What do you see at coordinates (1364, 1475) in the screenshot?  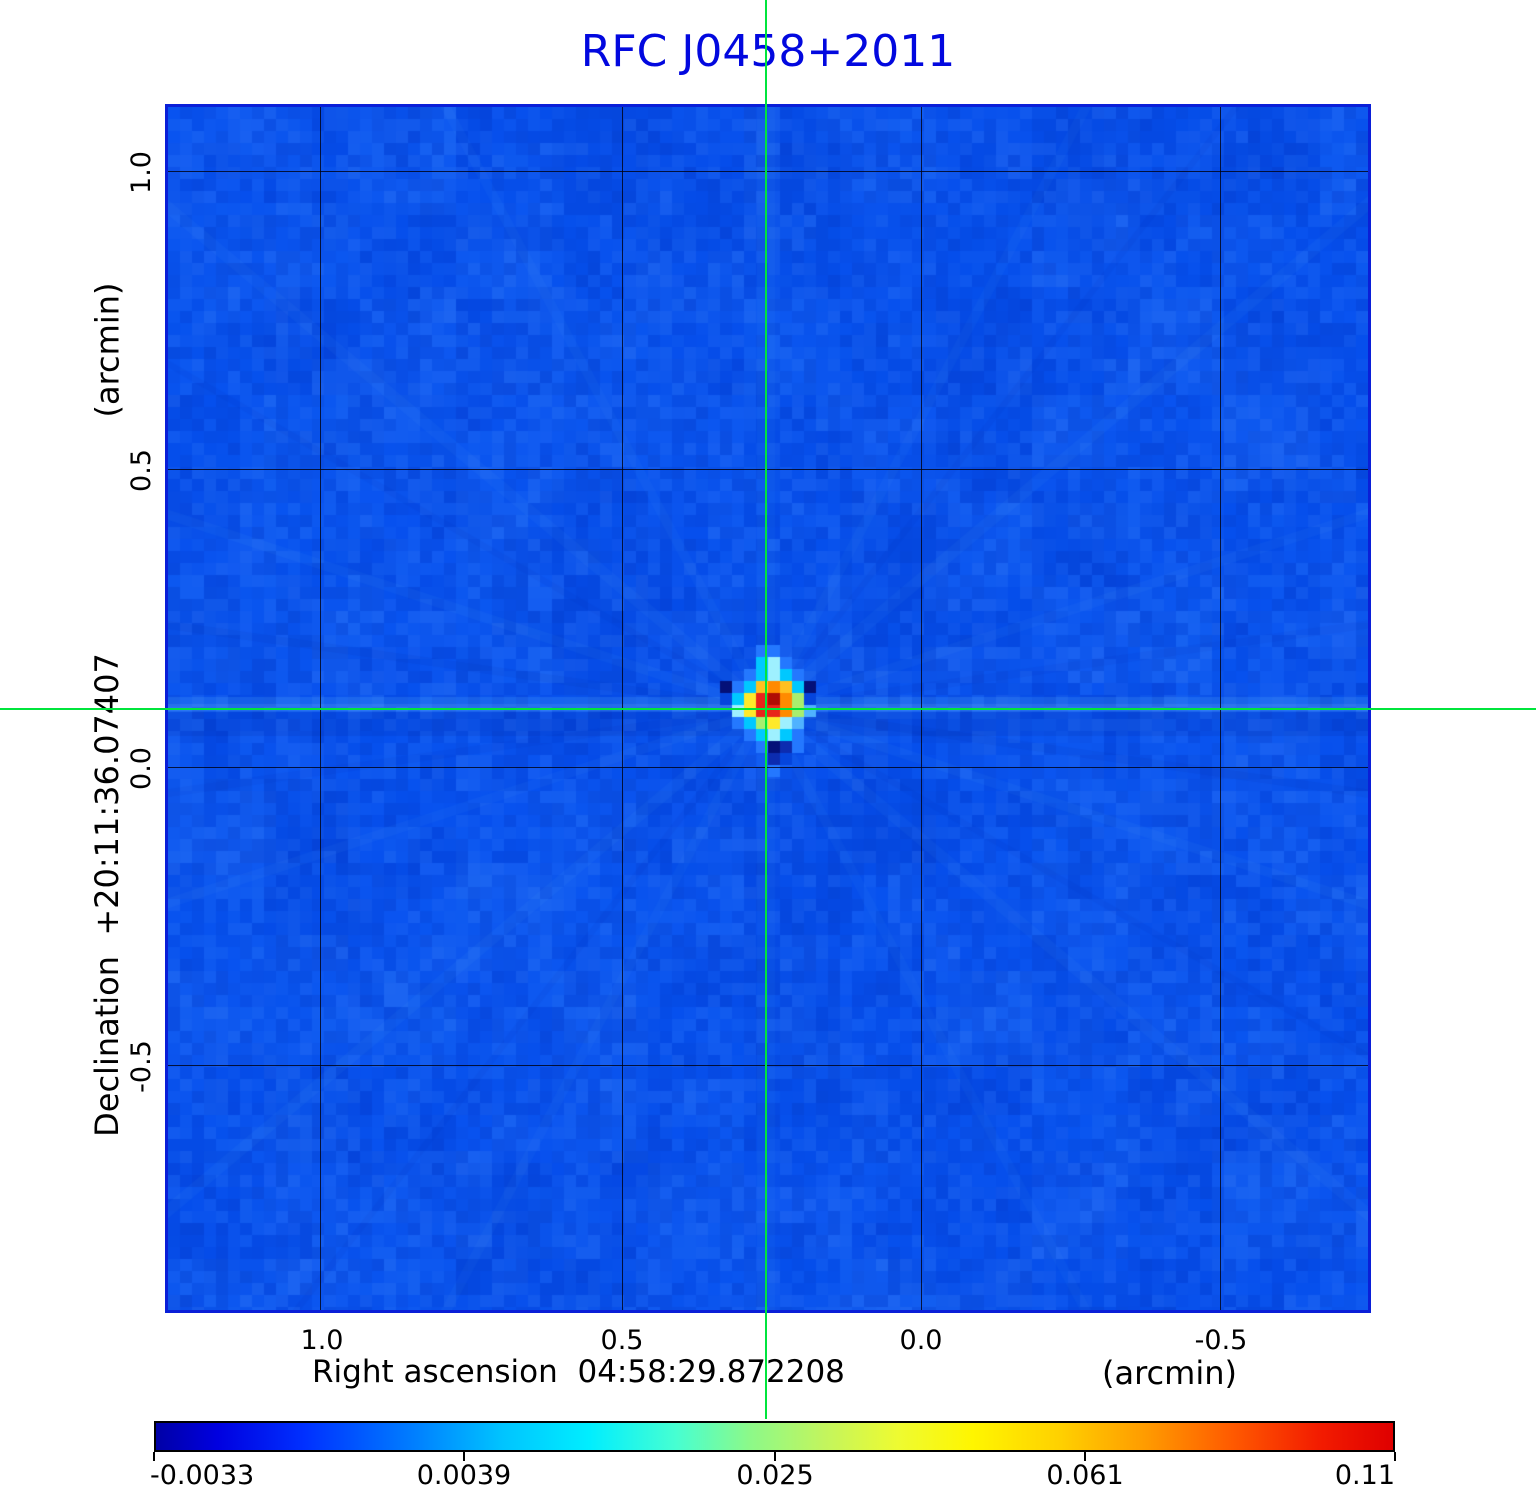 I see `colorbar-tick-label-4: 0.11` at bounding box center [1364, 1475].